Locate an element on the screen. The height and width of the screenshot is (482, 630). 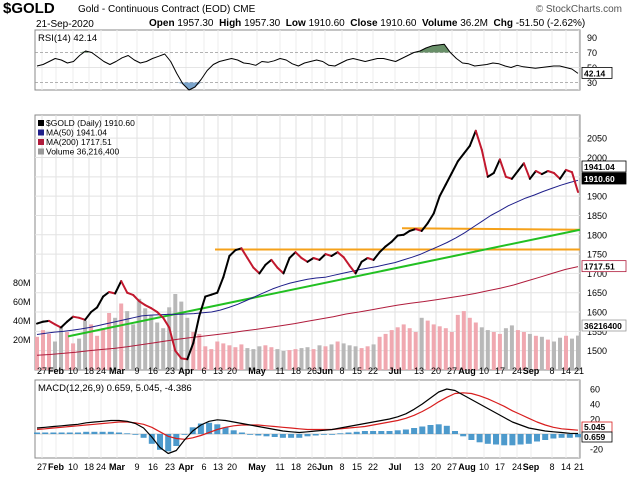
price-x-tick-label: 26 is located at coordinates (312, 371).